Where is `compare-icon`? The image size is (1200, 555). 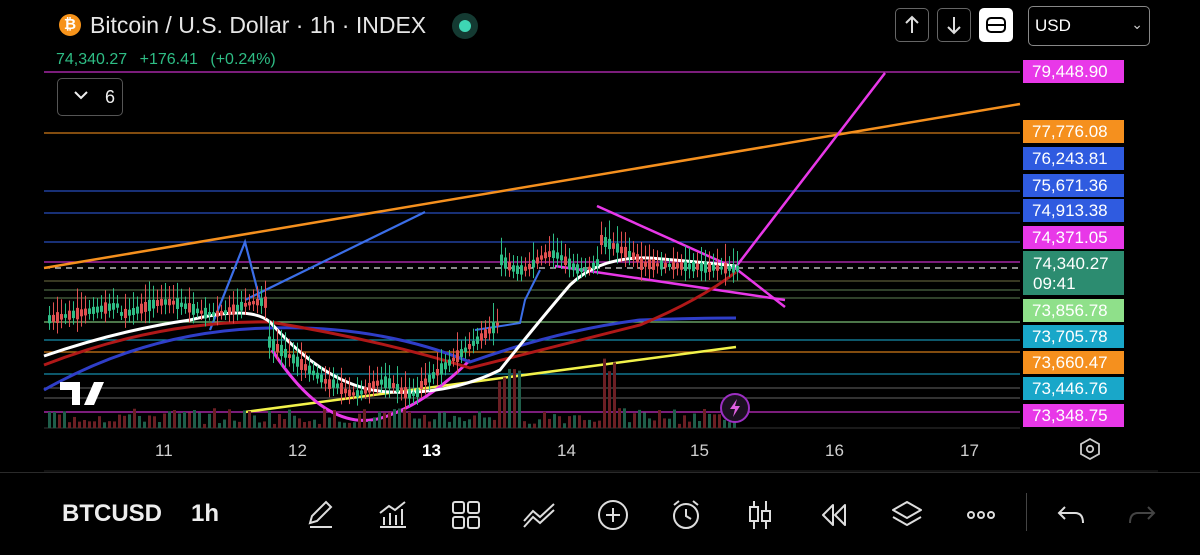
compare-icon is located at coordinates (539, 515).